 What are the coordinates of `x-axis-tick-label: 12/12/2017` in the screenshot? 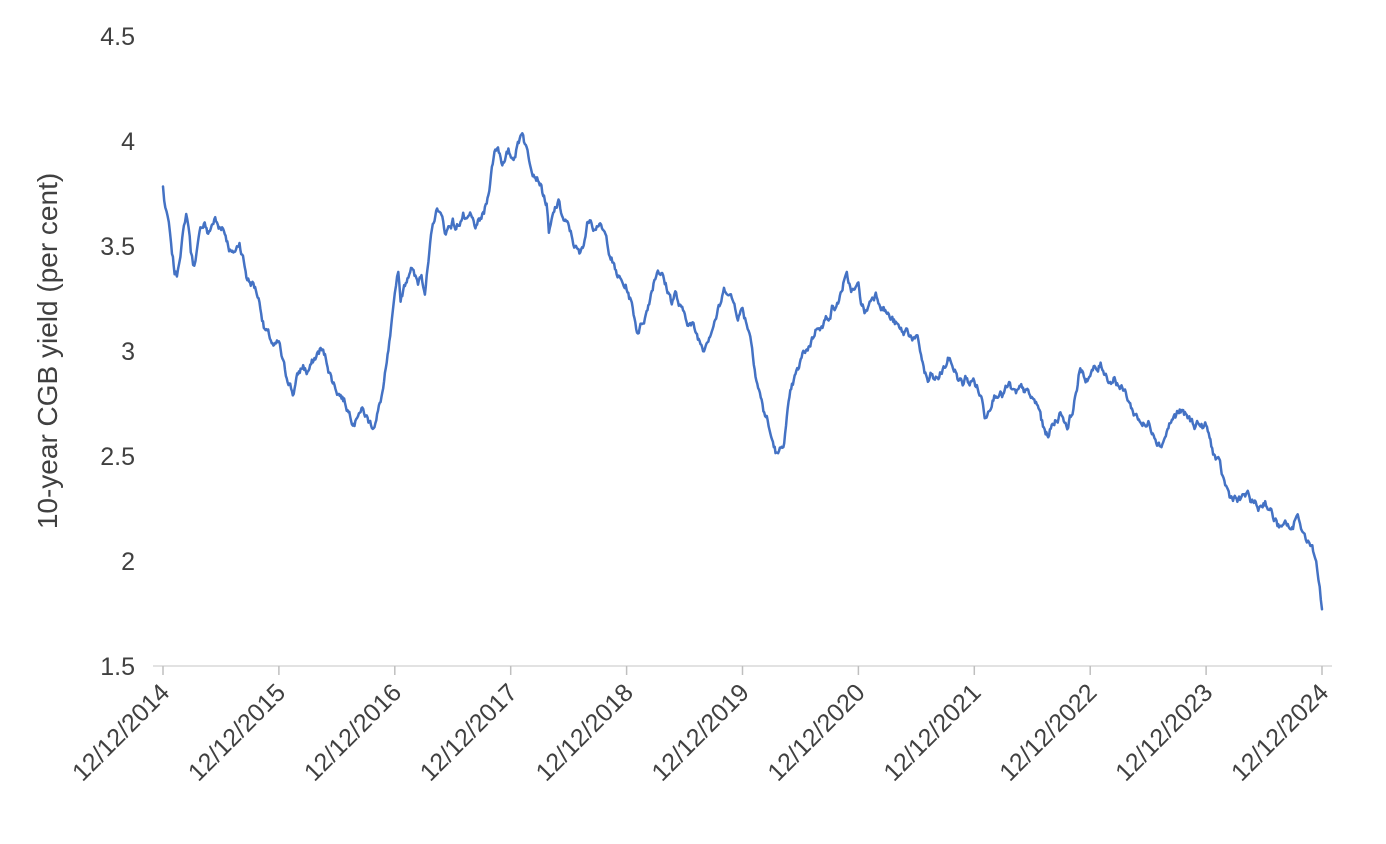 It's located at (469, 732).